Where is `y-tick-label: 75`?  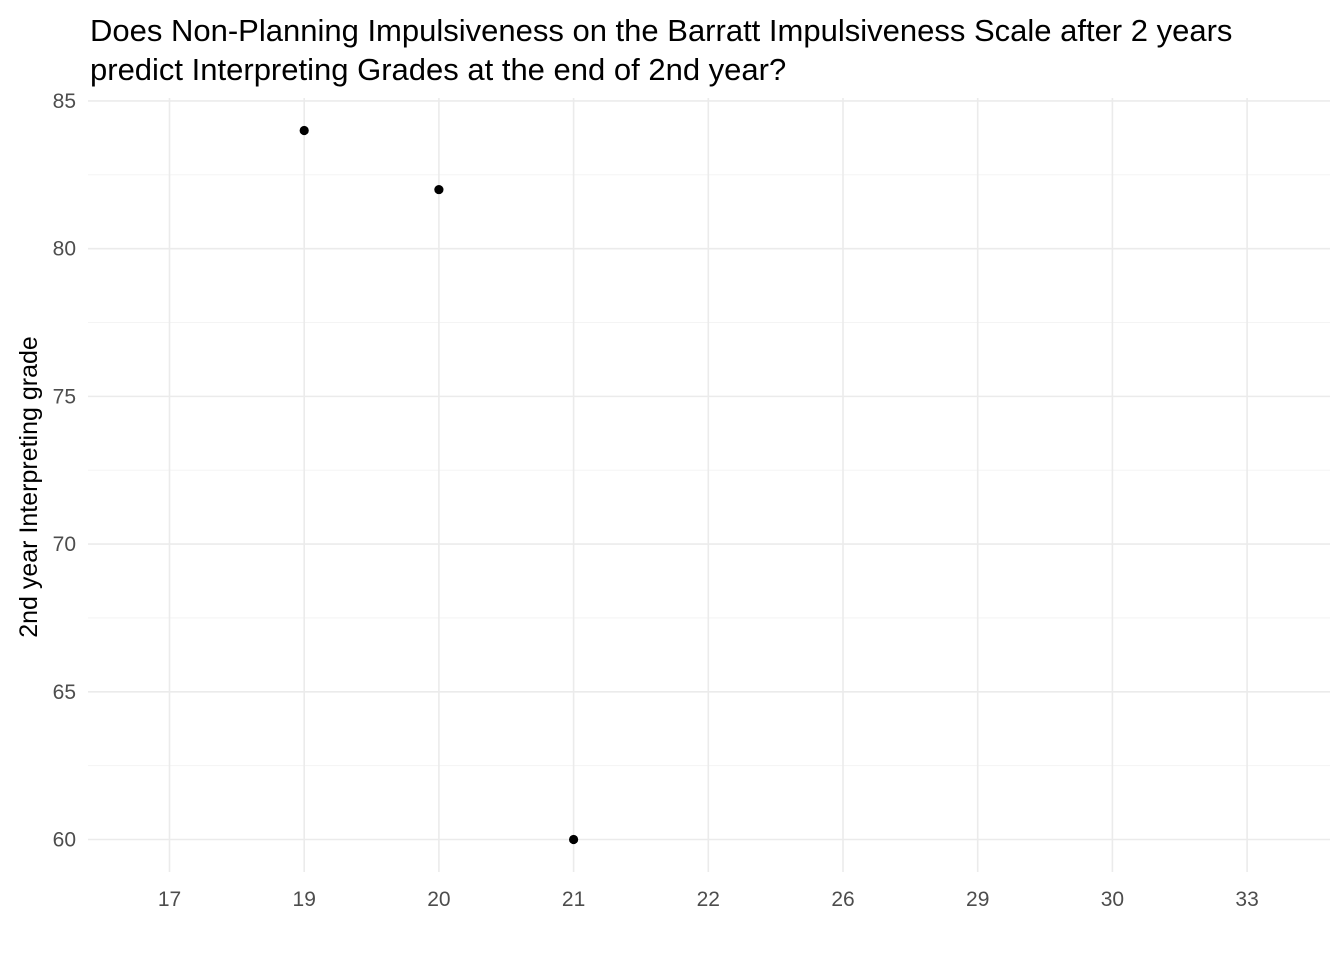 y-tick-label: 75 is located at coordinates (64, 396).